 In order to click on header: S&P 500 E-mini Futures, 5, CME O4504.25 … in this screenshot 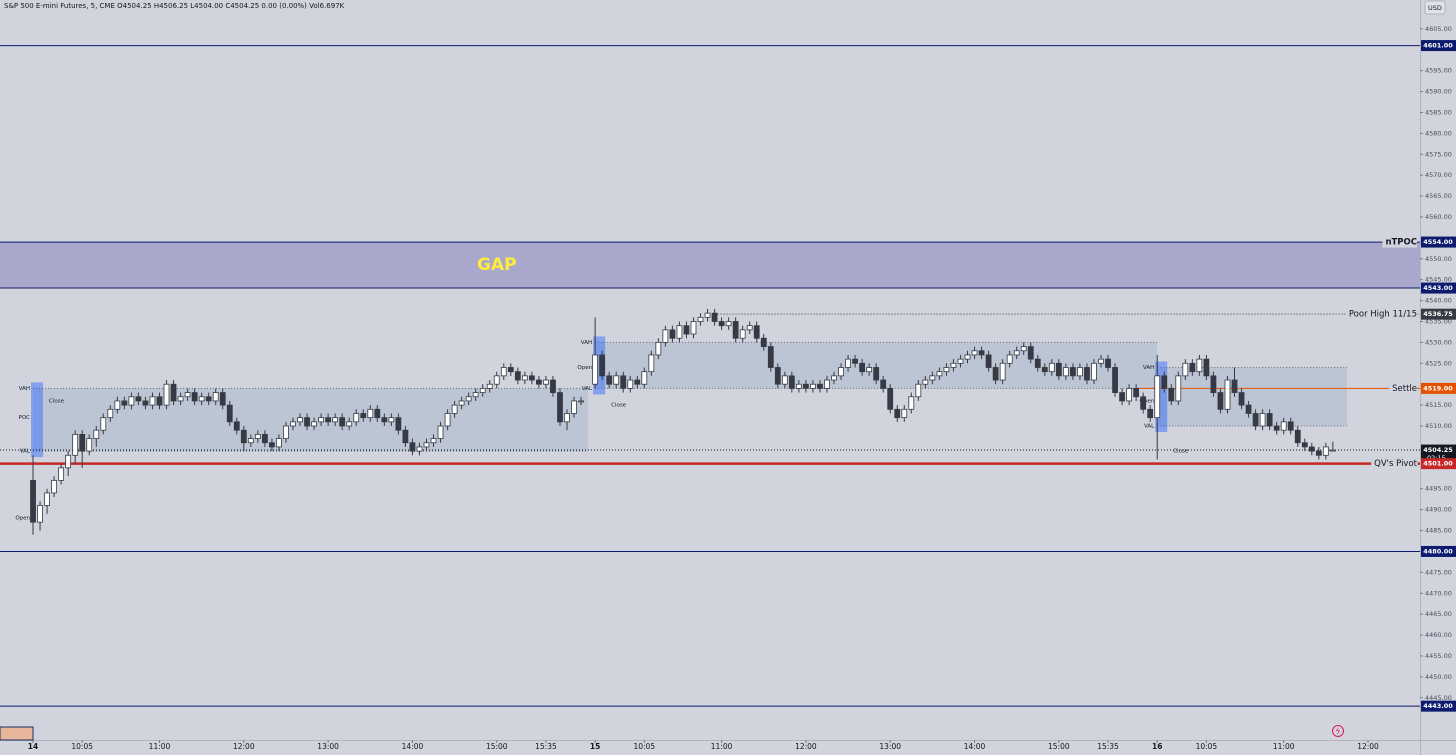, I will do `click(174, 6)`.